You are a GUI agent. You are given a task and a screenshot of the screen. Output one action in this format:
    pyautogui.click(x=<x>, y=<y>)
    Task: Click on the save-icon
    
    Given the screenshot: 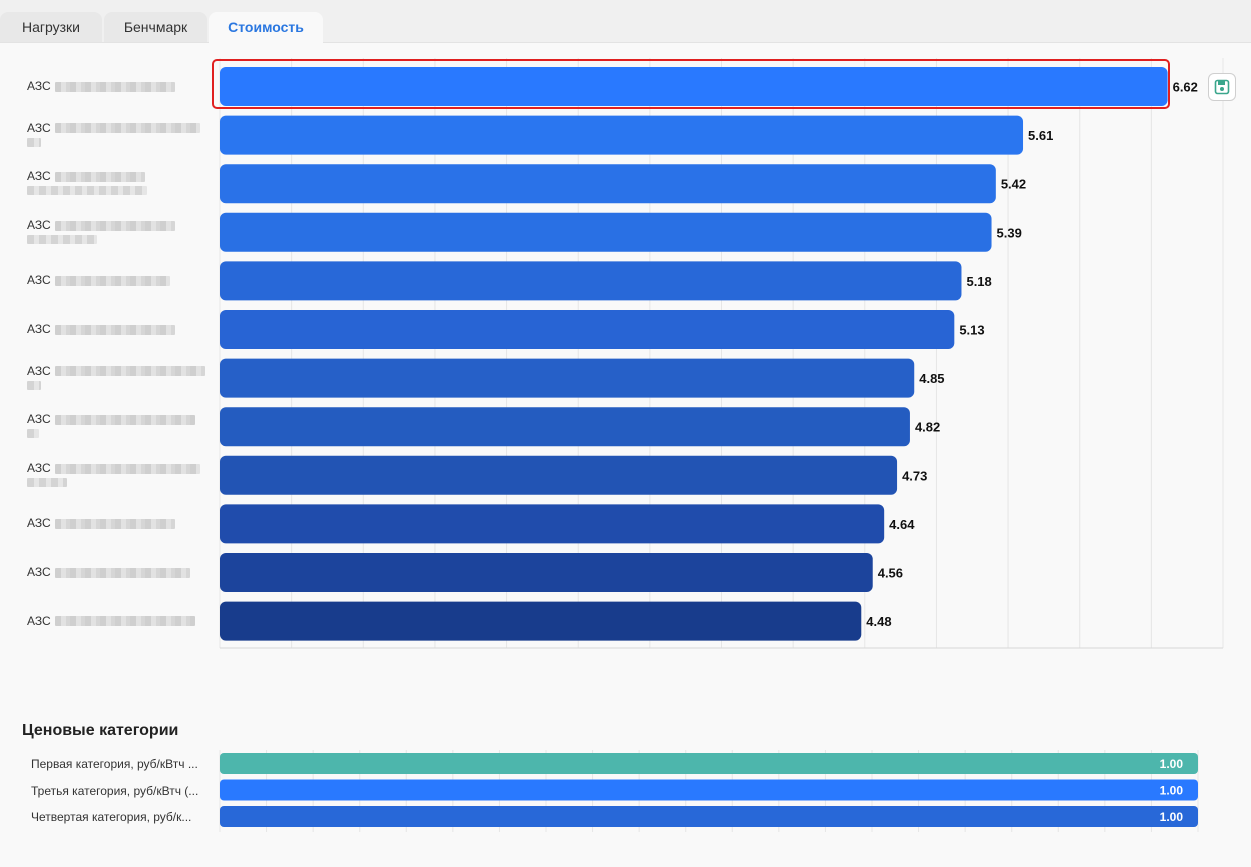 What is the action you would take?
    pyautogui.click(x=1222, y=87)
    